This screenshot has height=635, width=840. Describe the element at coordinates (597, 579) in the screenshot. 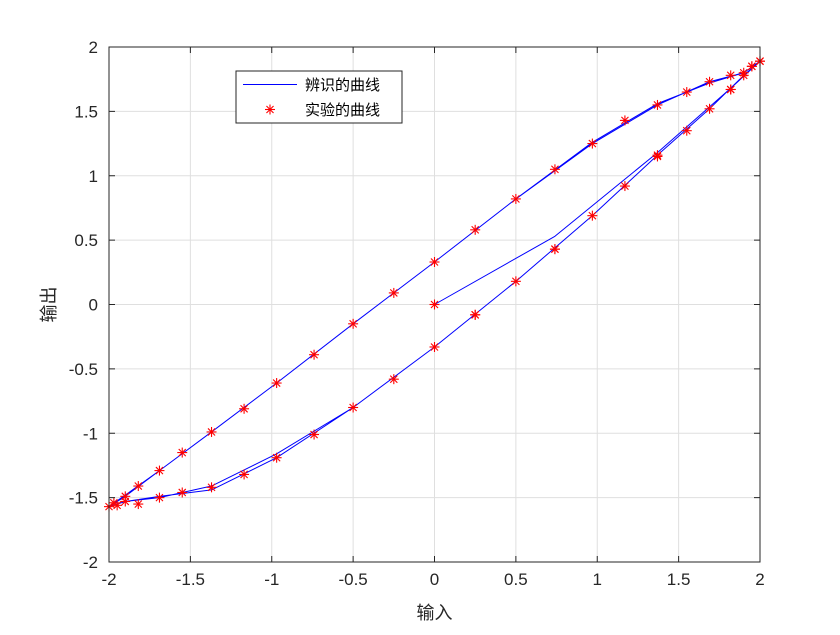

I see `x-tick-label: 1` at that location.